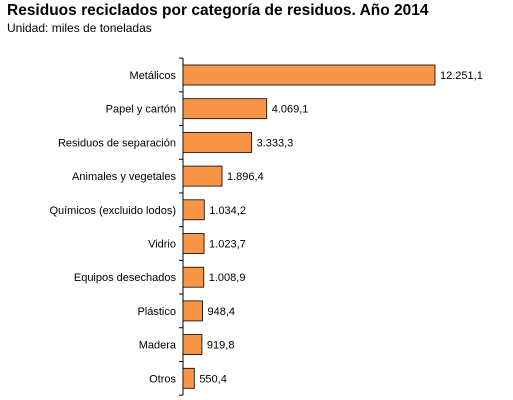  I want to click on category-label: Vidrio, so click(162, 245).